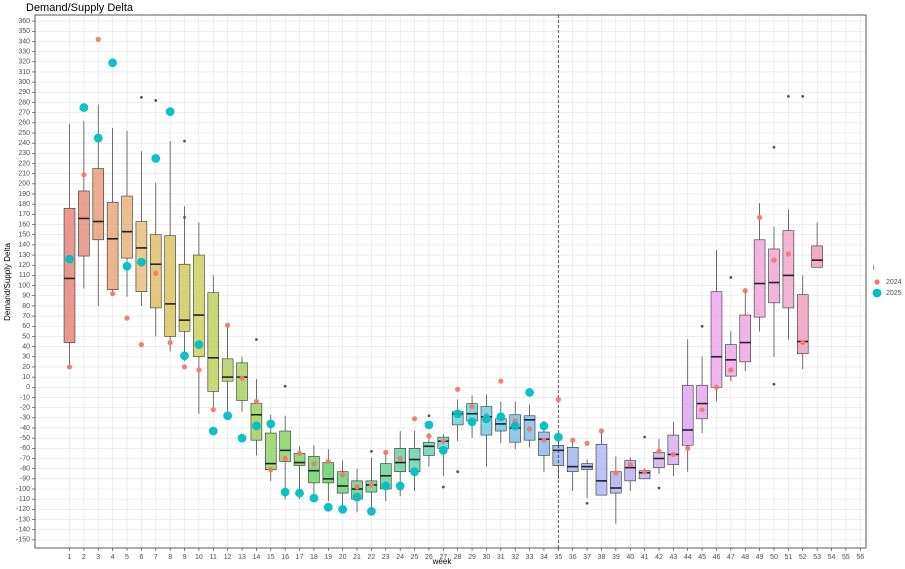  I want to click on x-tick-label: 53, so click(817, 557).